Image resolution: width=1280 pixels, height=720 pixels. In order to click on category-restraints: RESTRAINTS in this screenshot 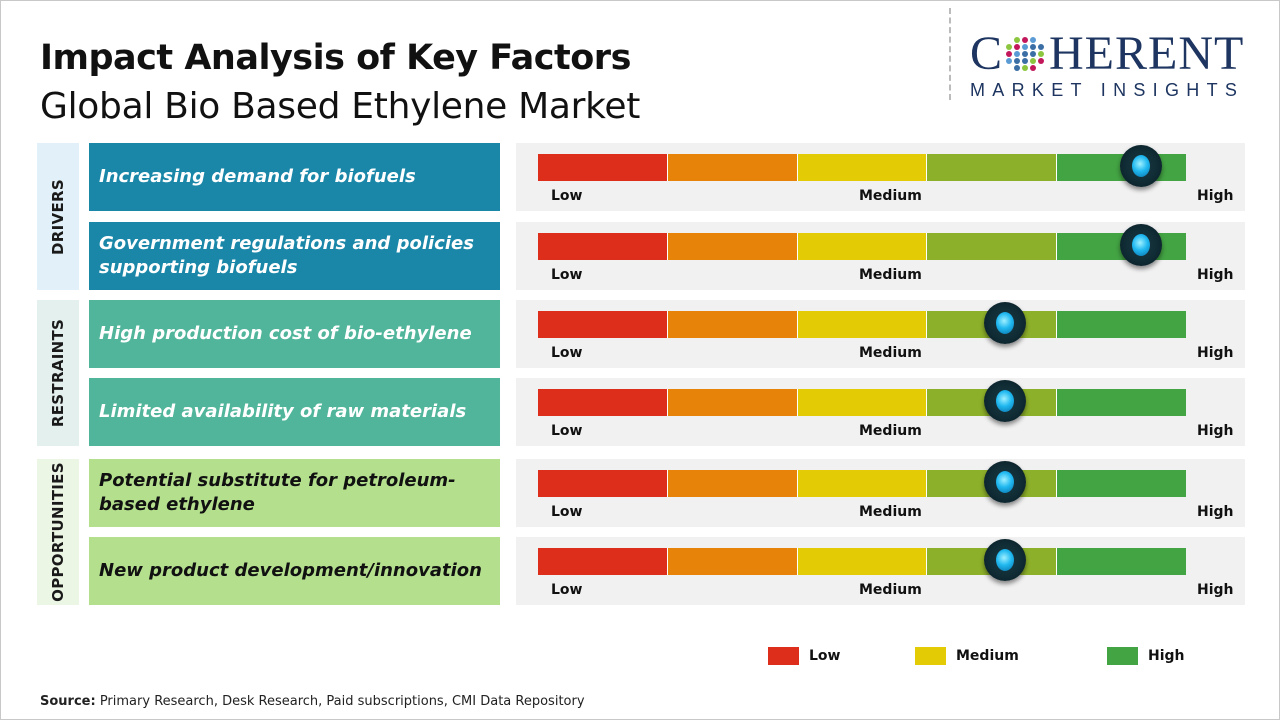, I will do `click(58, 373)`.